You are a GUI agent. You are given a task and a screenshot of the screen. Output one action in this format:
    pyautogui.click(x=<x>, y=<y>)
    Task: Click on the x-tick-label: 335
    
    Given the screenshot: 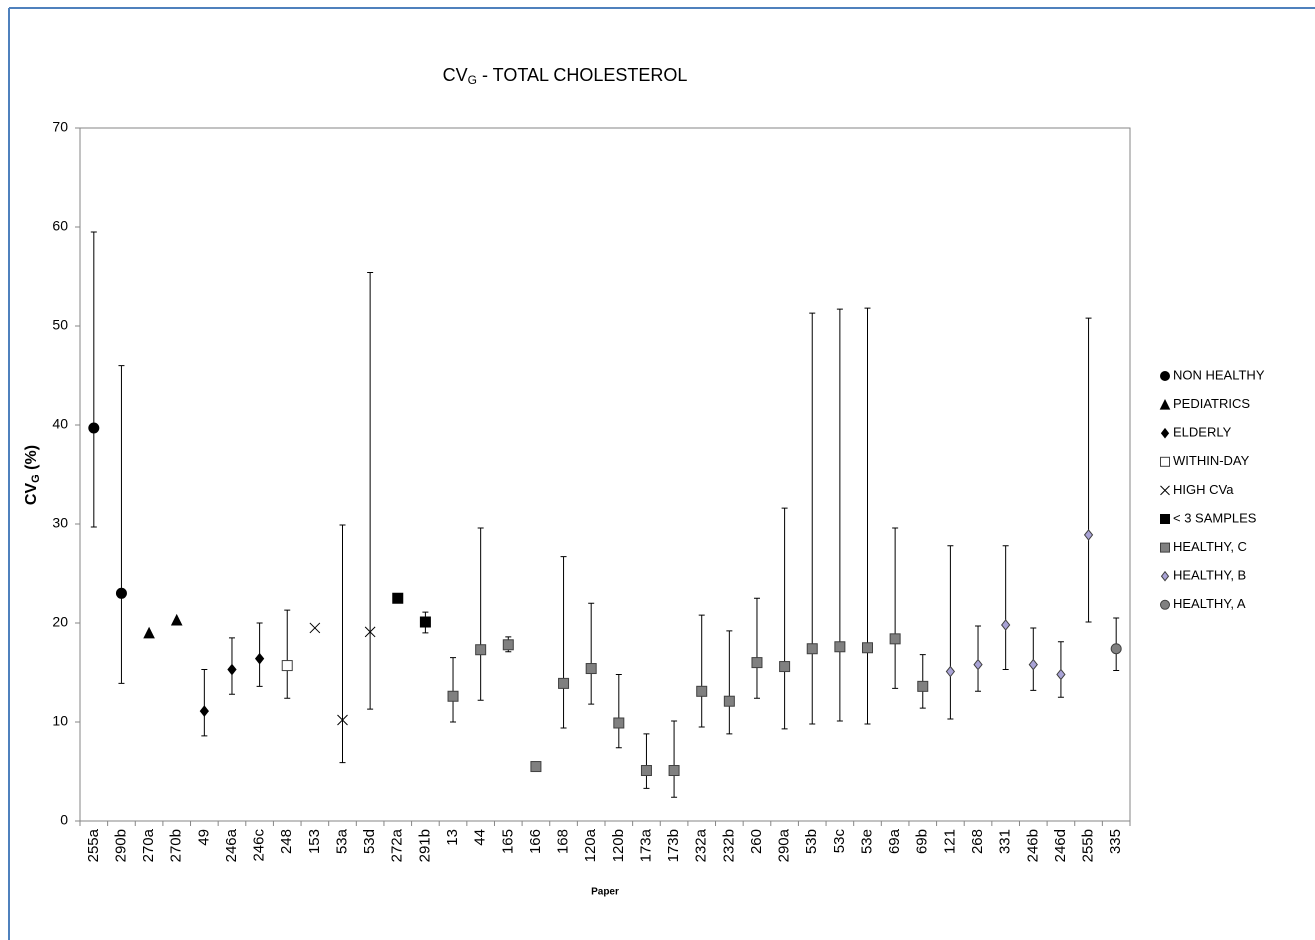 What is the action you would take?
    pyautogui.click(x=1115, y=841)
    